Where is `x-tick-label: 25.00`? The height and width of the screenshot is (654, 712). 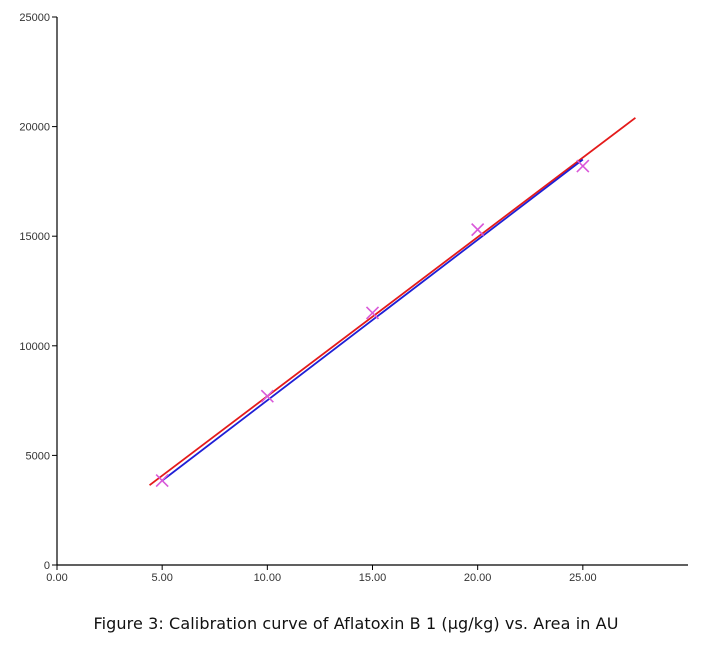
x-tick-label: 25.00 is located at coordinates (583, 578).